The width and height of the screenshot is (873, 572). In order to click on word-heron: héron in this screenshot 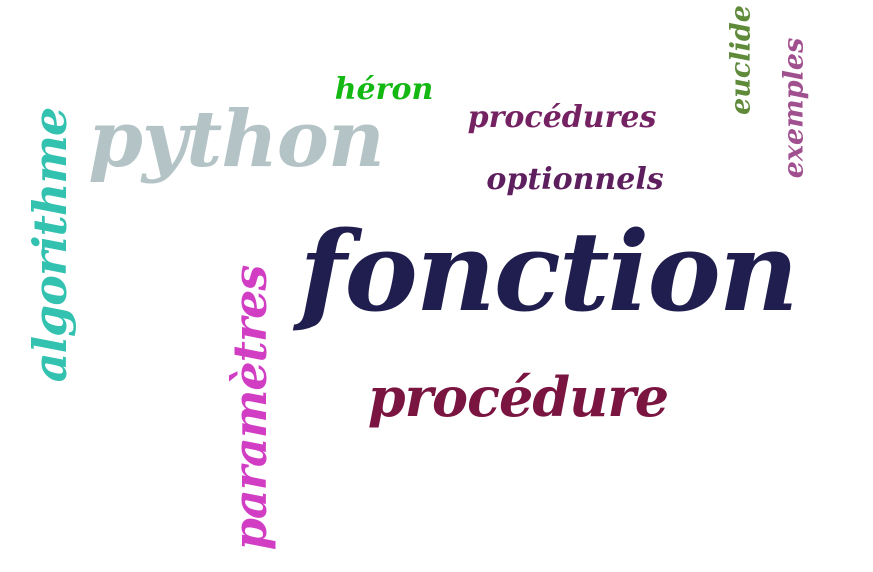, I will do `click(384, 89)`.